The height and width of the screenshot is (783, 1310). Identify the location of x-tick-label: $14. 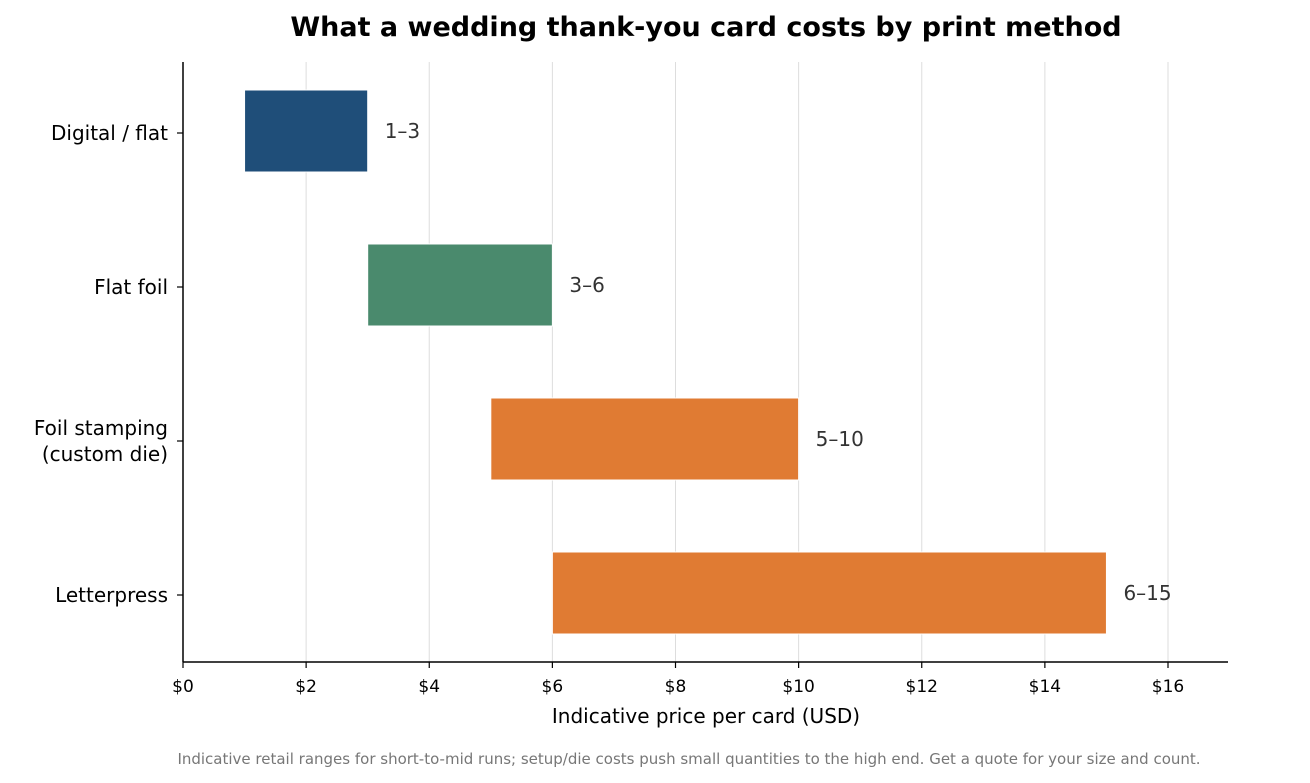
(1045, 687).